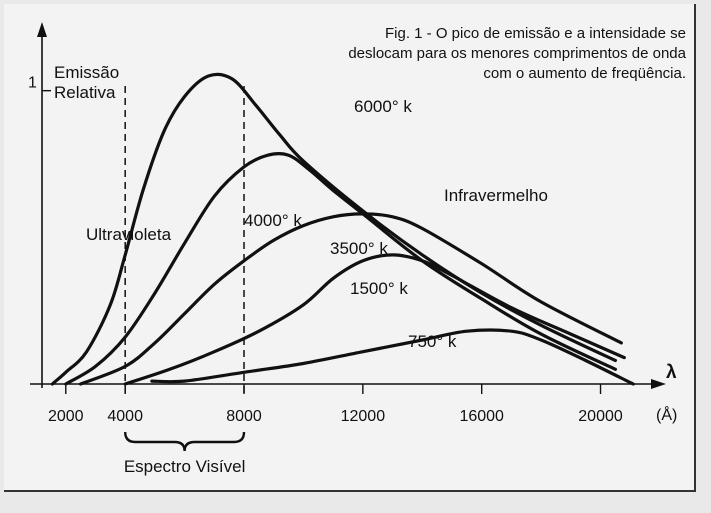 The width and height of the screenshot is (711, 513). Describe the element at coordinates (379, 288) in the screenshot. I see `series-label-4: 1500° k` at that location.